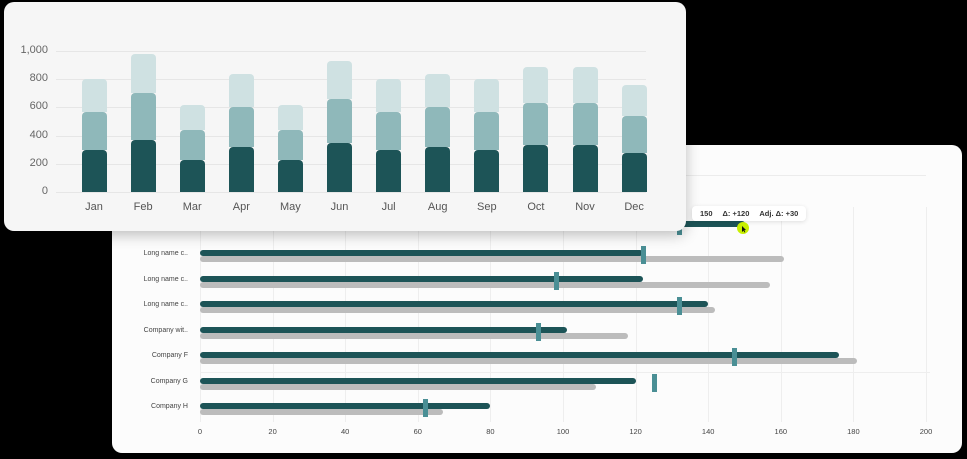  I want to click on x-tick-label: Mar, so click(192, 207).